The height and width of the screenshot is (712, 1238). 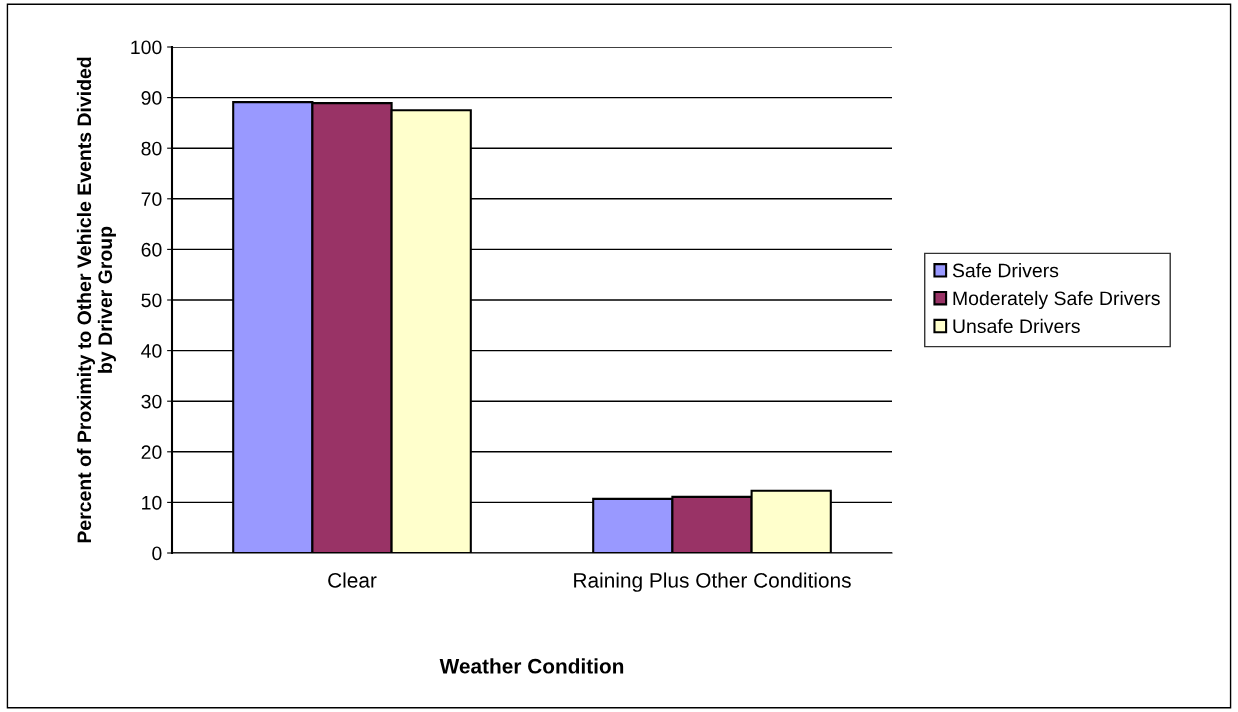 I want to click on y-tick-label: 0, so click(x=157, y=553).